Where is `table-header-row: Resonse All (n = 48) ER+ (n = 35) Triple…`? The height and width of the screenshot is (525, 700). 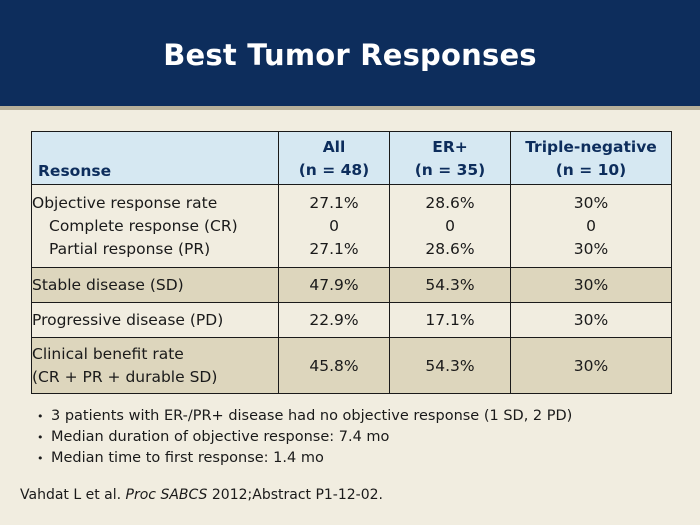
table-header-row: Resonse All (n = 48) ER+ (n = 35) Triple… is located at coordinates (351, 158).